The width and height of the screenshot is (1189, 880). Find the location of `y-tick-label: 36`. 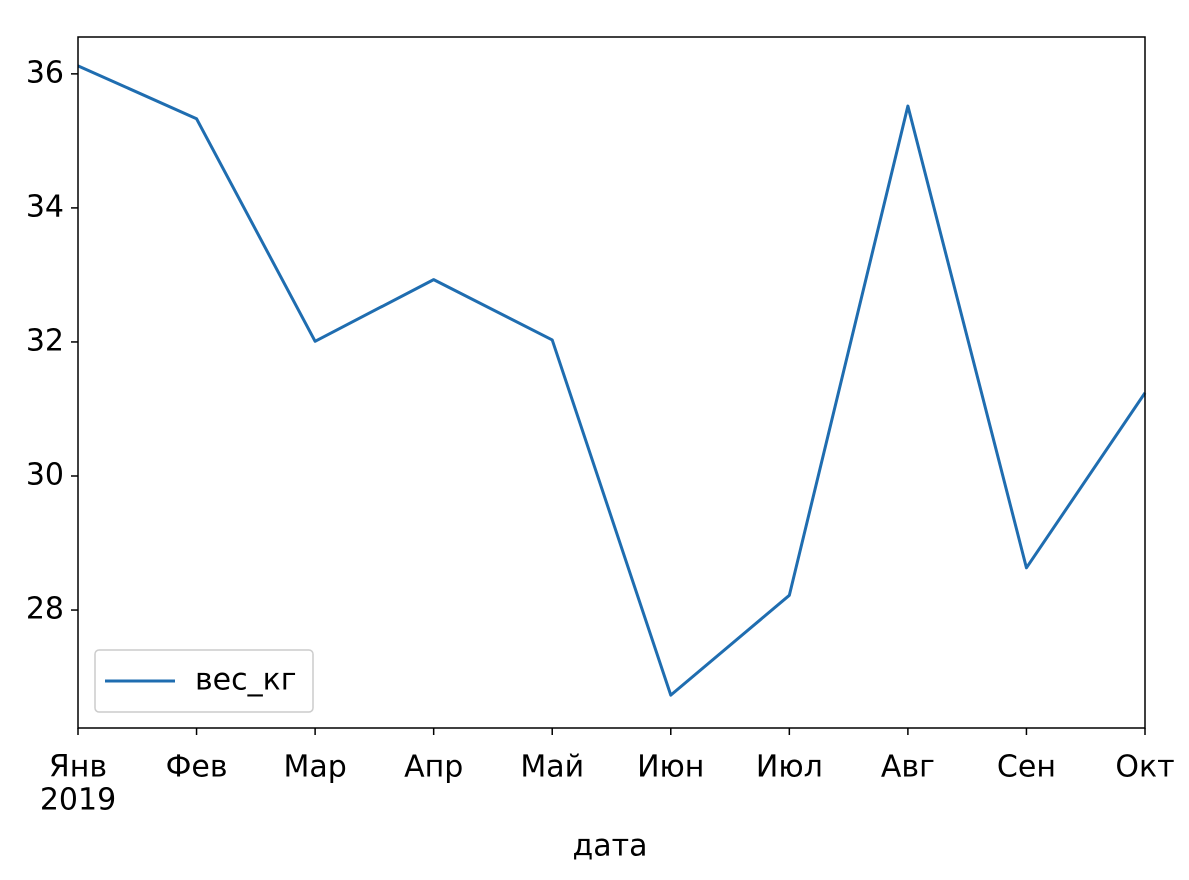

y-tick-label: 36 is located at coordinates (45, 72).